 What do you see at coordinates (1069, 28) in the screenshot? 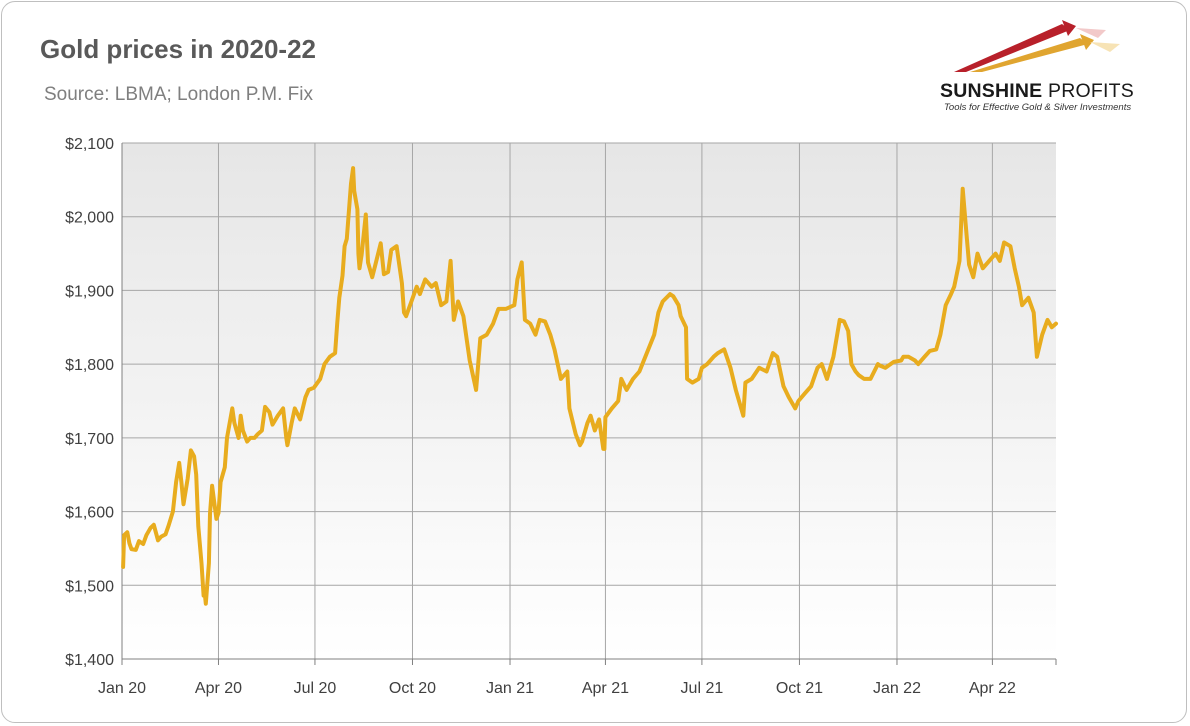
I see `logo-red-arrowhead` at bounding box center [1069, 28].